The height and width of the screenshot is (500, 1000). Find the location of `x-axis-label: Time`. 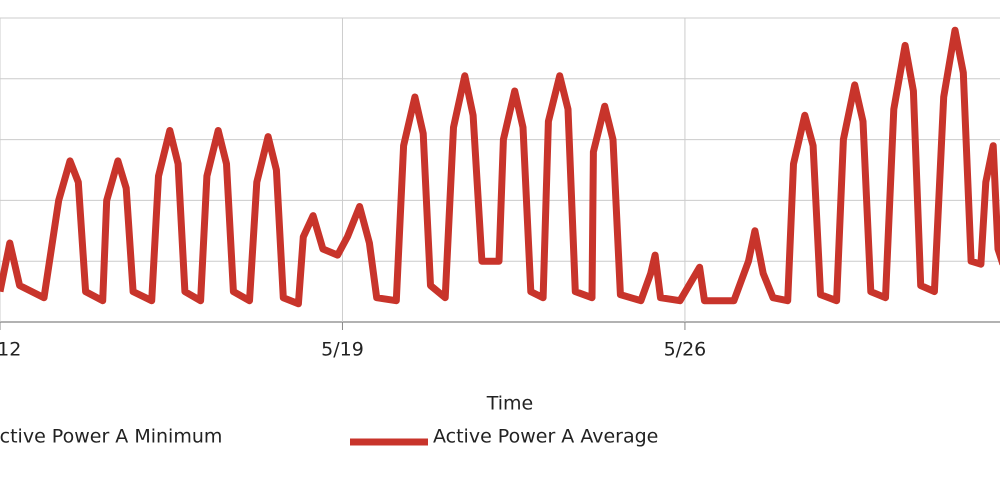

x-axis-label: Time is located at coordinates (510, 404).